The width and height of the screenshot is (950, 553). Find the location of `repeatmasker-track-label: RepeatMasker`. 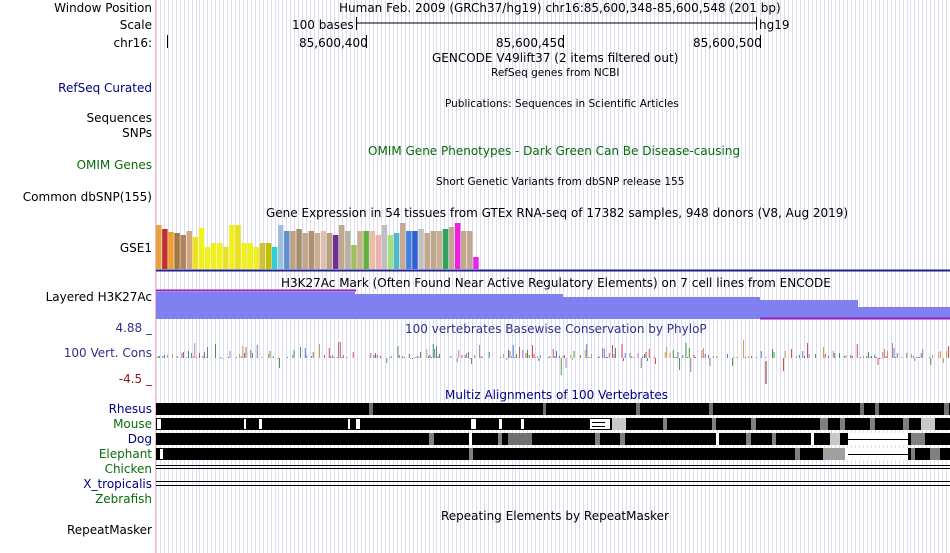

repeatmasker-track-label: RepeatMasker is located at coordinates (109, 530).